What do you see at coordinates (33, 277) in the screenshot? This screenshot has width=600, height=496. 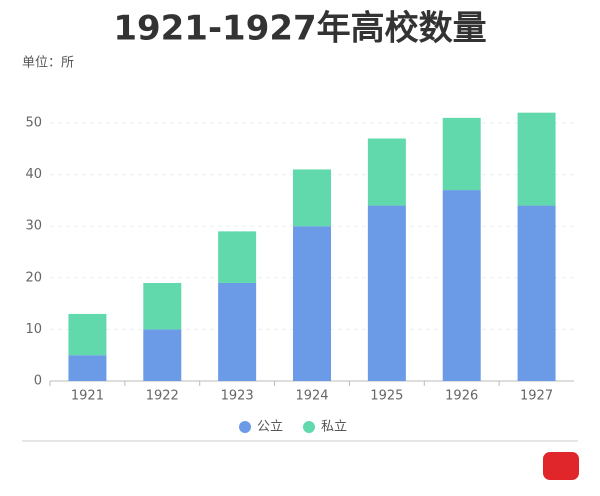 I see `y-tick-label: 20` at bounding box center [33, 277].